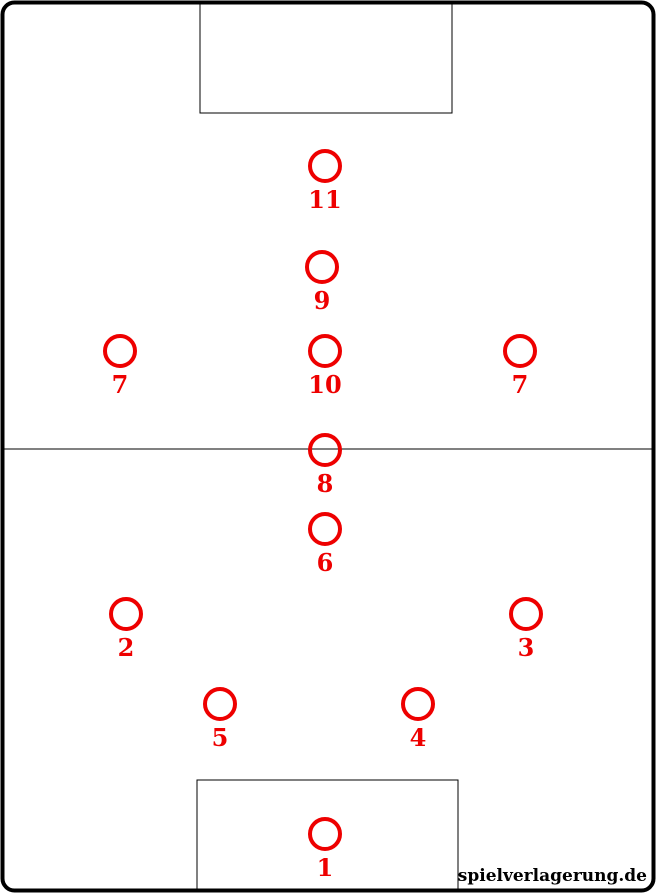 The width and height of the screenshot is (656, 894). I want to click on player-marker: 9, so click(322, 282).